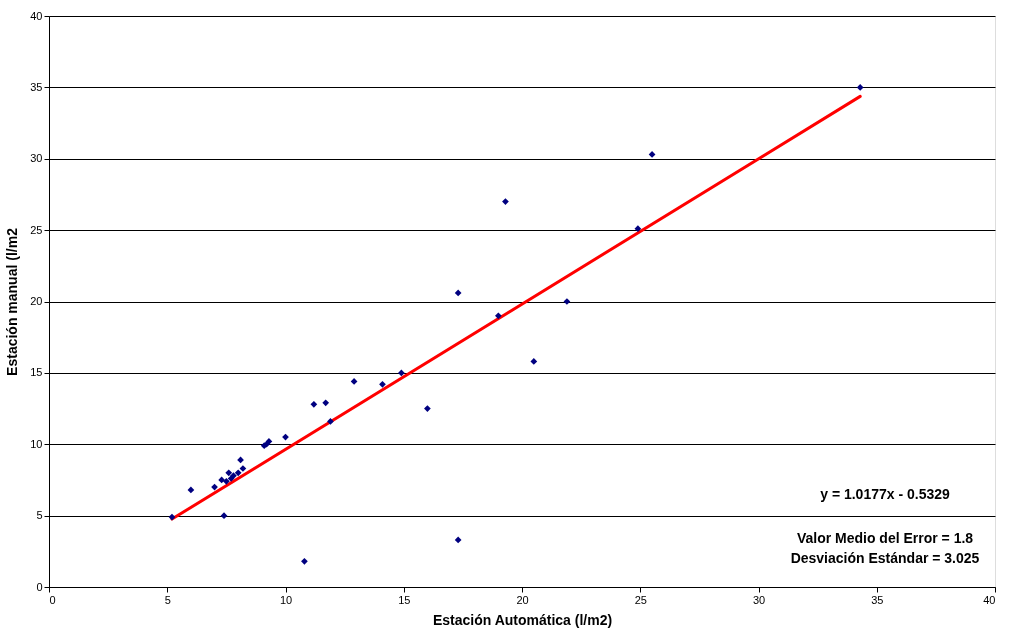  Describe the element at coordinates (36, 158) in the screenshot. I see `y-tick-label: 30` at that location.